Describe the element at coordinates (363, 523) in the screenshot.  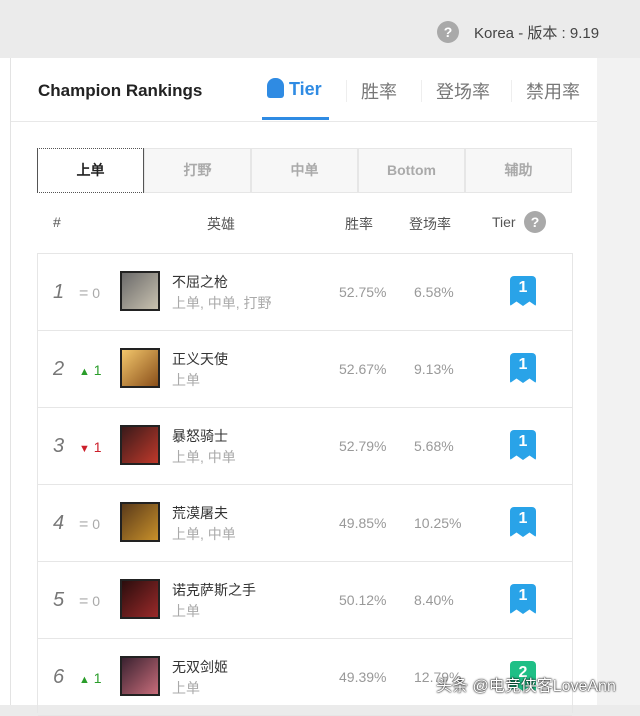
I see `winrate: 49.85%` at that location.